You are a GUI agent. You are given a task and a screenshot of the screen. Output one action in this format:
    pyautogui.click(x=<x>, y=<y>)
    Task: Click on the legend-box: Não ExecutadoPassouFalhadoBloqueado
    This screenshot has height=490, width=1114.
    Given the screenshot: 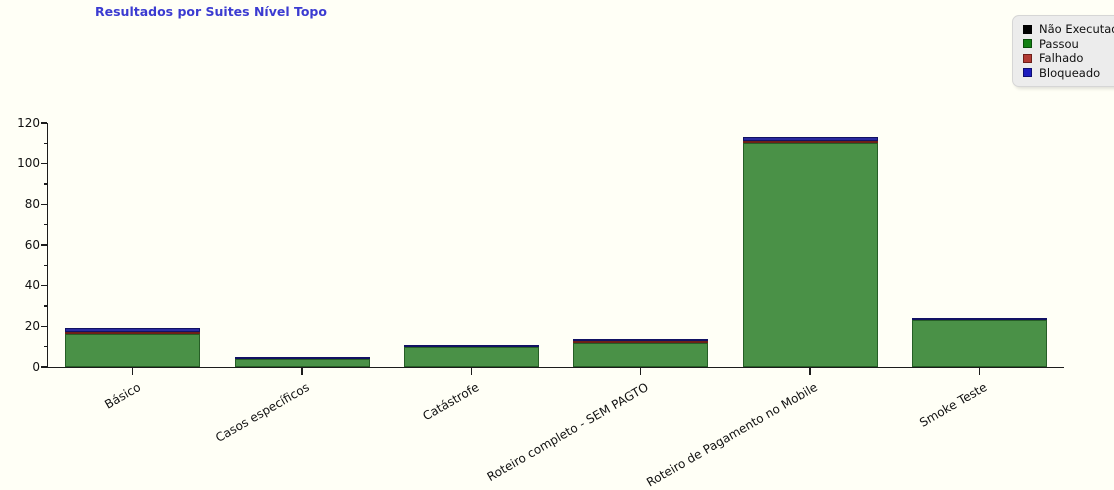 What is the action you would take?
    pyautogui.click(x=1063, y=51)
    